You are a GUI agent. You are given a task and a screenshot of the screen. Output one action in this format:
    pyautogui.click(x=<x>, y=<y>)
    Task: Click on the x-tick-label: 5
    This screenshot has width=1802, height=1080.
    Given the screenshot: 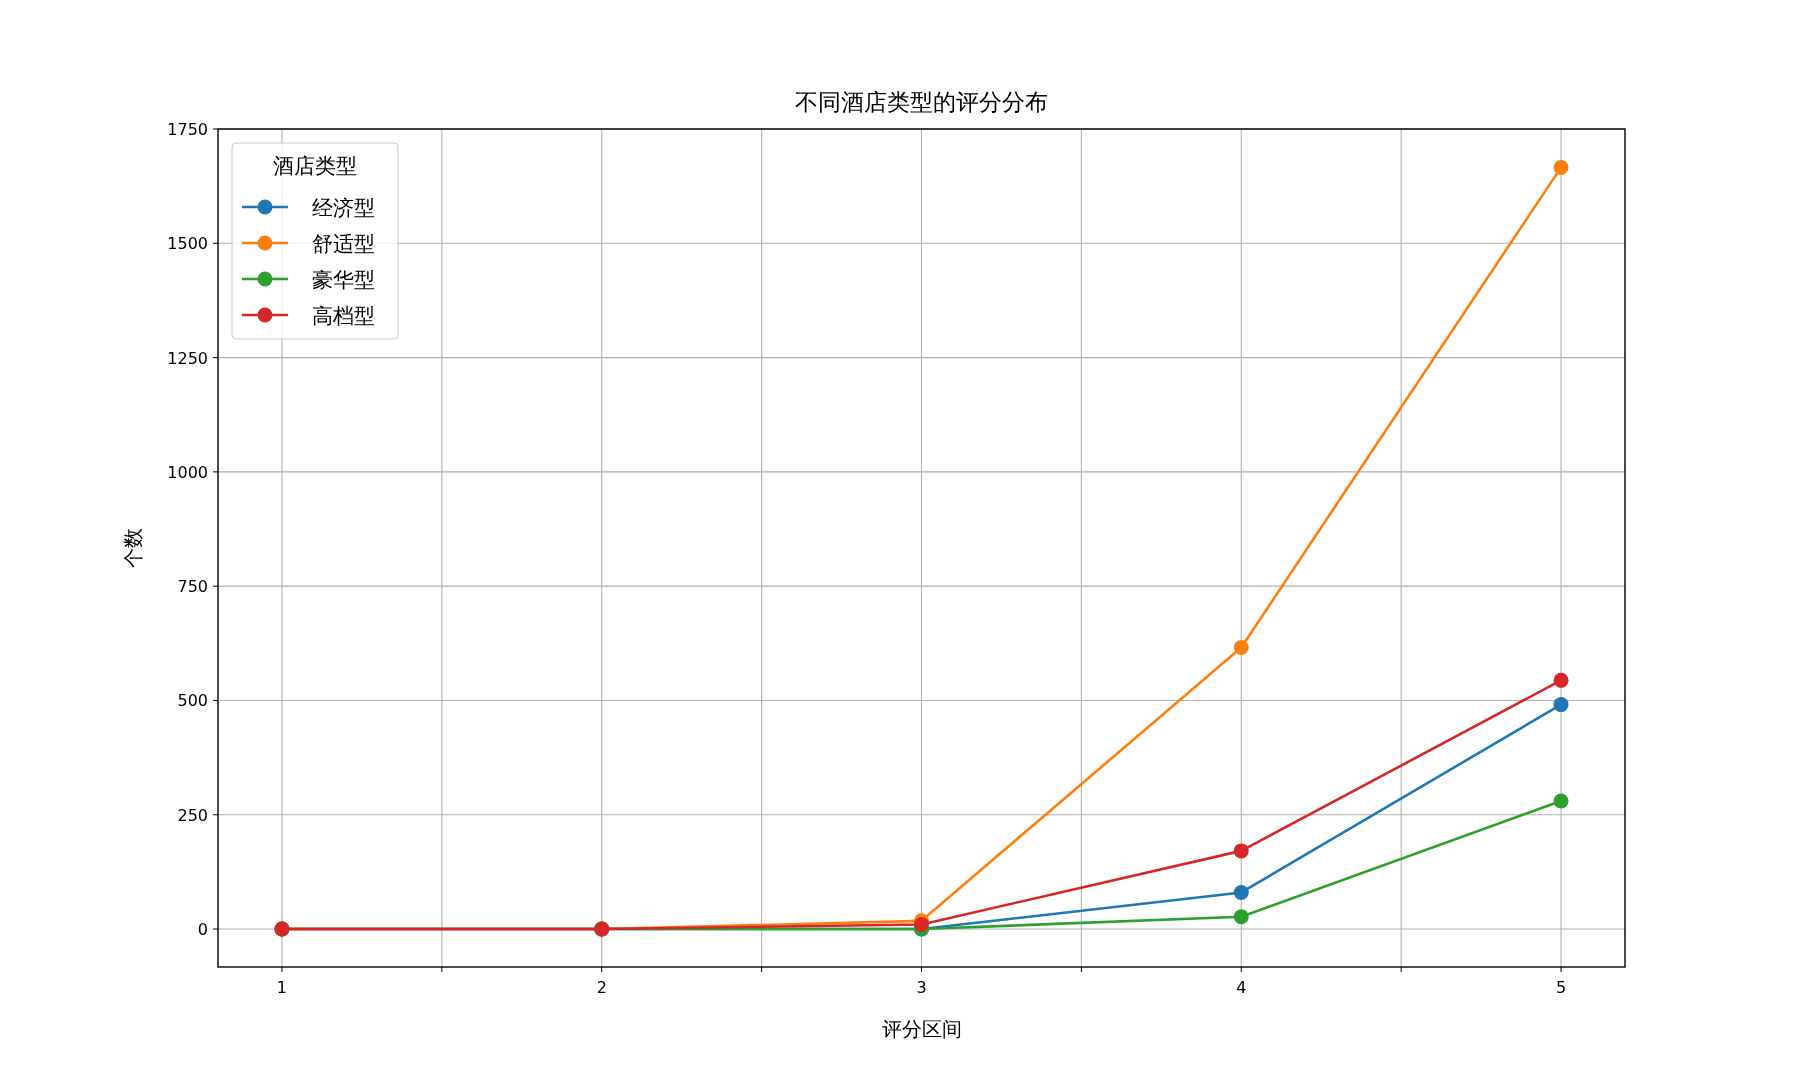 What is the action you would take?
    pyautogui.click(x=1561, y=987)
    